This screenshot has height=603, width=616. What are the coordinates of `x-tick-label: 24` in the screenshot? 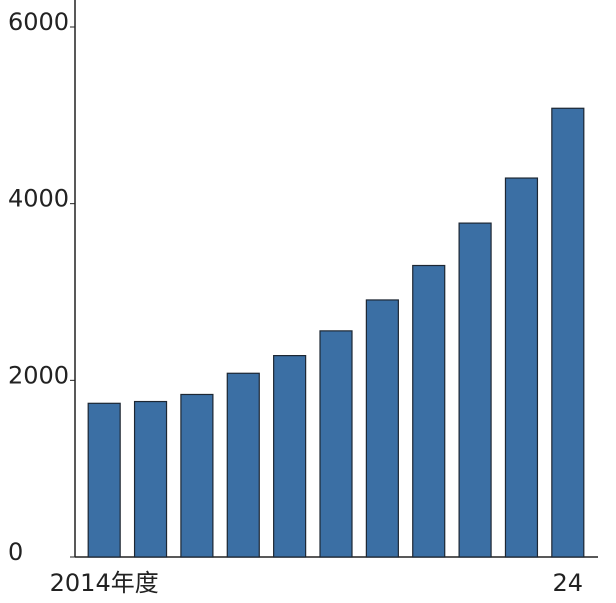 It's located at (568, 583).